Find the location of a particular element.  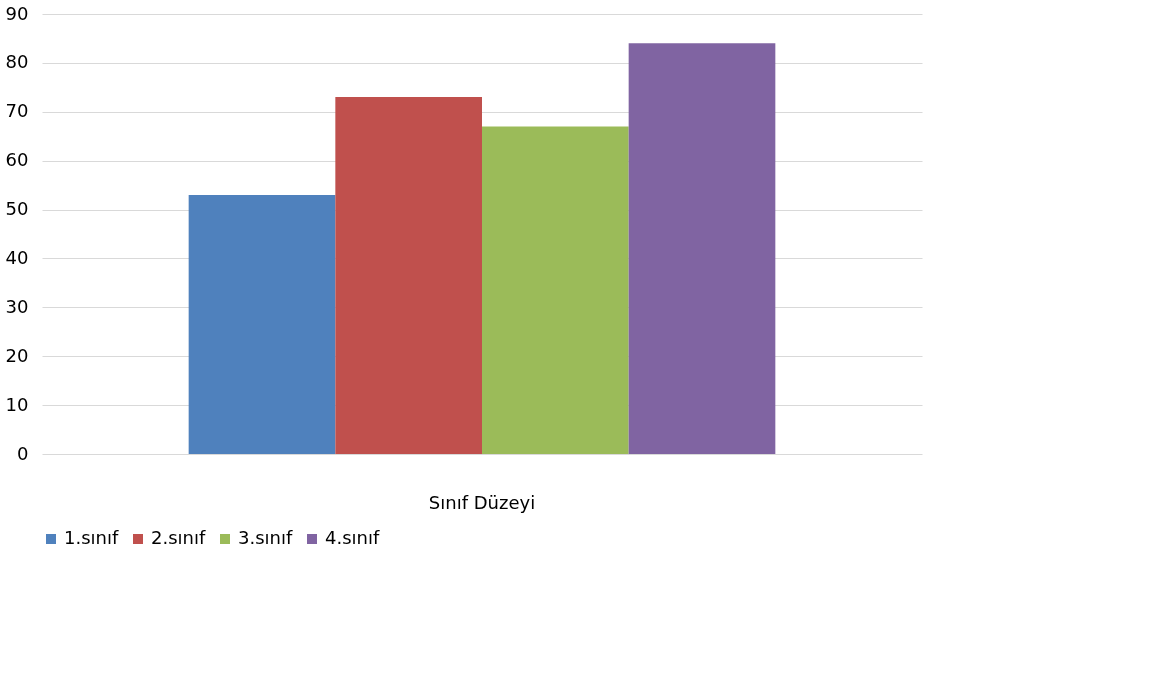

y-tick-label: 60 is located at coordinates (17, 160).